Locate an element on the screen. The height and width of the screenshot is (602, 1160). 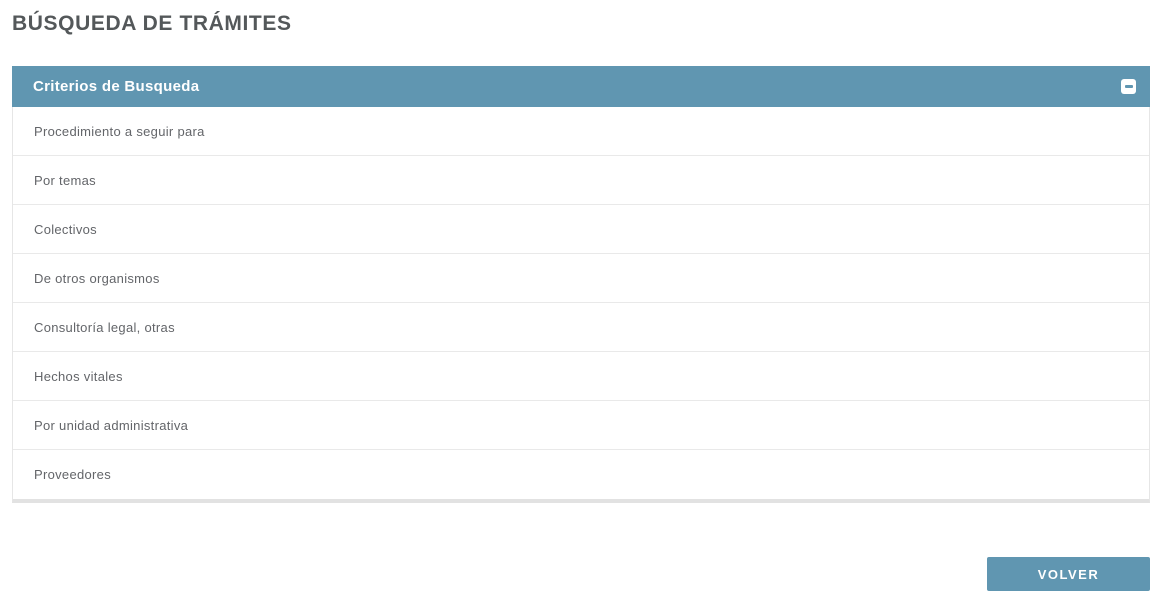
criteria-row-proveedores: Proveedores is located at coordinates (581, 474).